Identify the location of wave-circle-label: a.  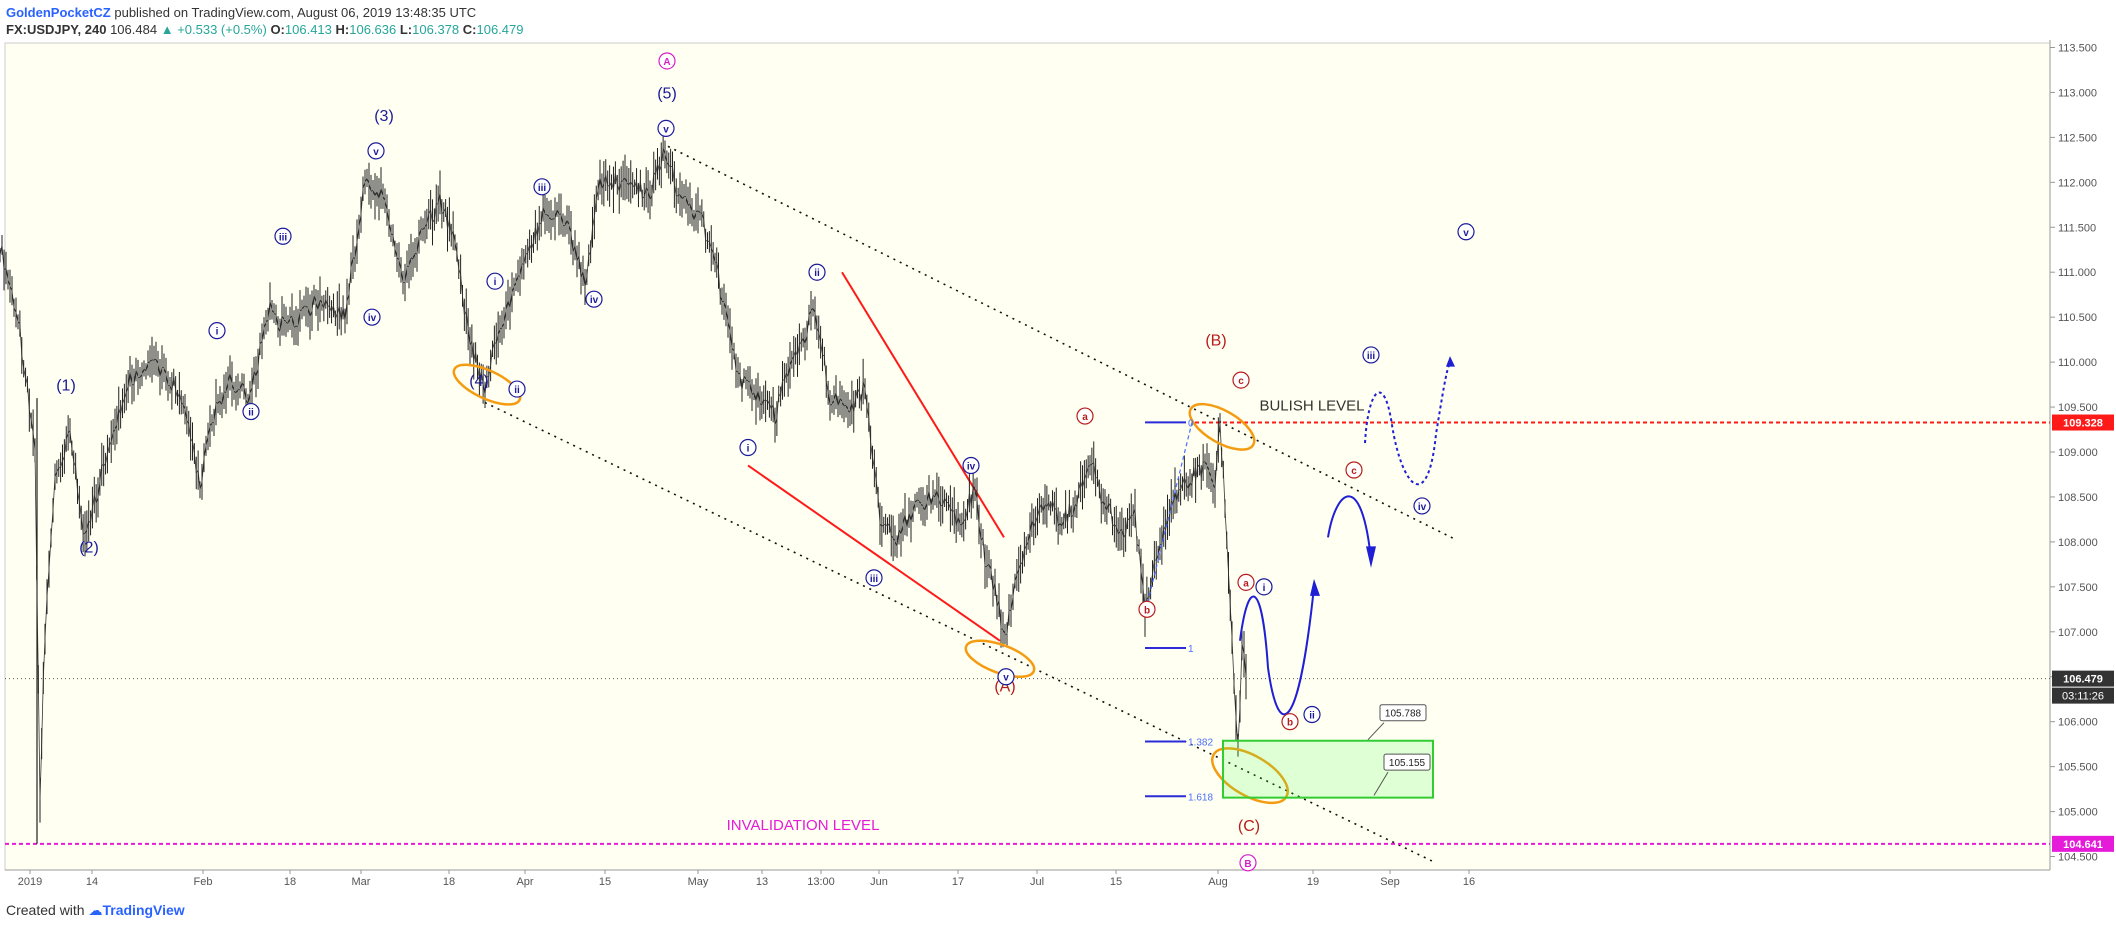
(1246, 583).